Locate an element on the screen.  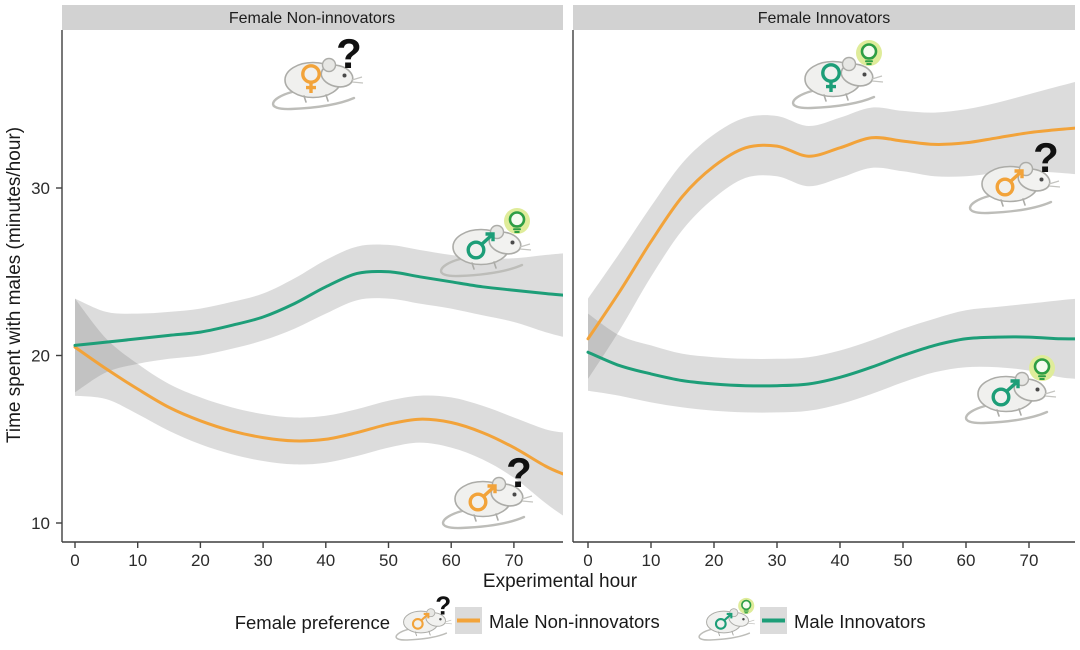
facet-strip-left is located at coordinates (312, 17).